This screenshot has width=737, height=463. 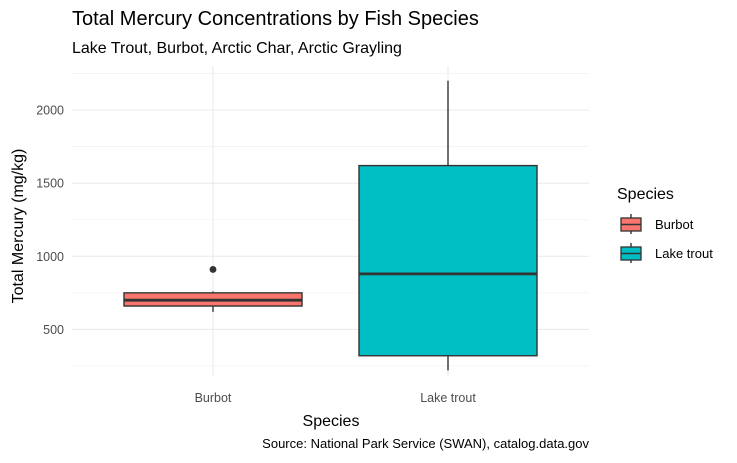 I want to click on legend: Species Burbot Lake trout, so click(x=665, y=224).